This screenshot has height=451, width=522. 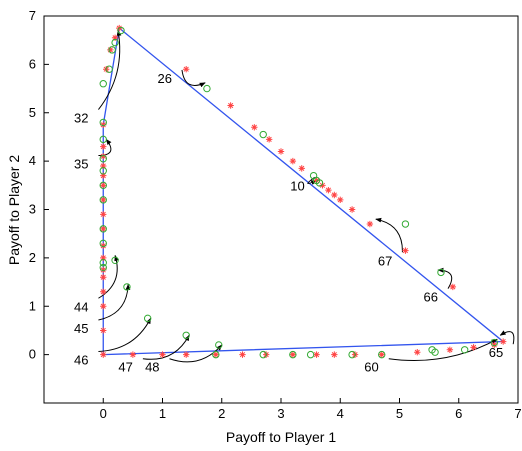 What do you see at coordinates (371, 367) in the screenshot?
I see `callout-label: 60` at bounding box center [371, 367].